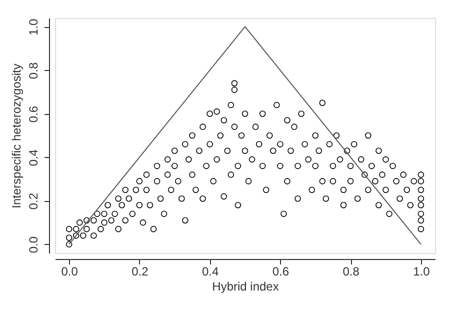  What do you see at coordinates (281, 271) in the screenshot?
I see `x-tick-label: 0.6` at bounding box center [281, 271].